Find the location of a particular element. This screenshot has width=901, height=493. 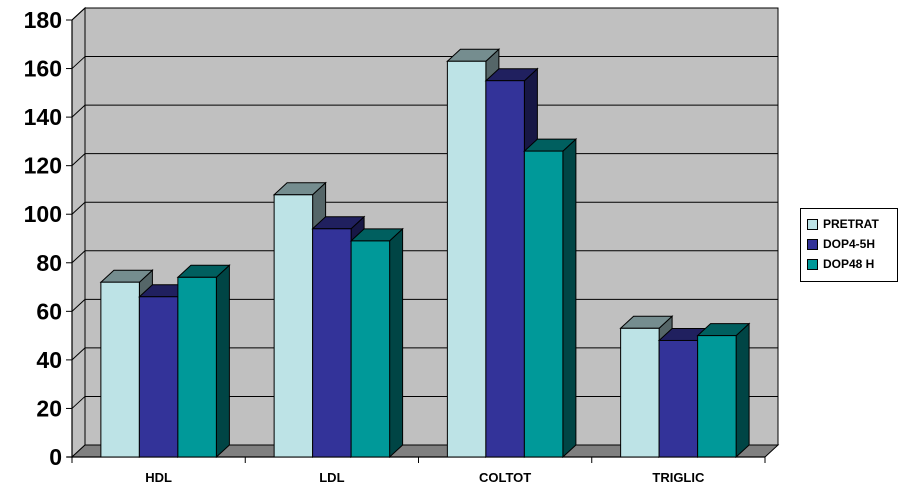

y-tick-label: 80 is located at coordinates (49, 263).